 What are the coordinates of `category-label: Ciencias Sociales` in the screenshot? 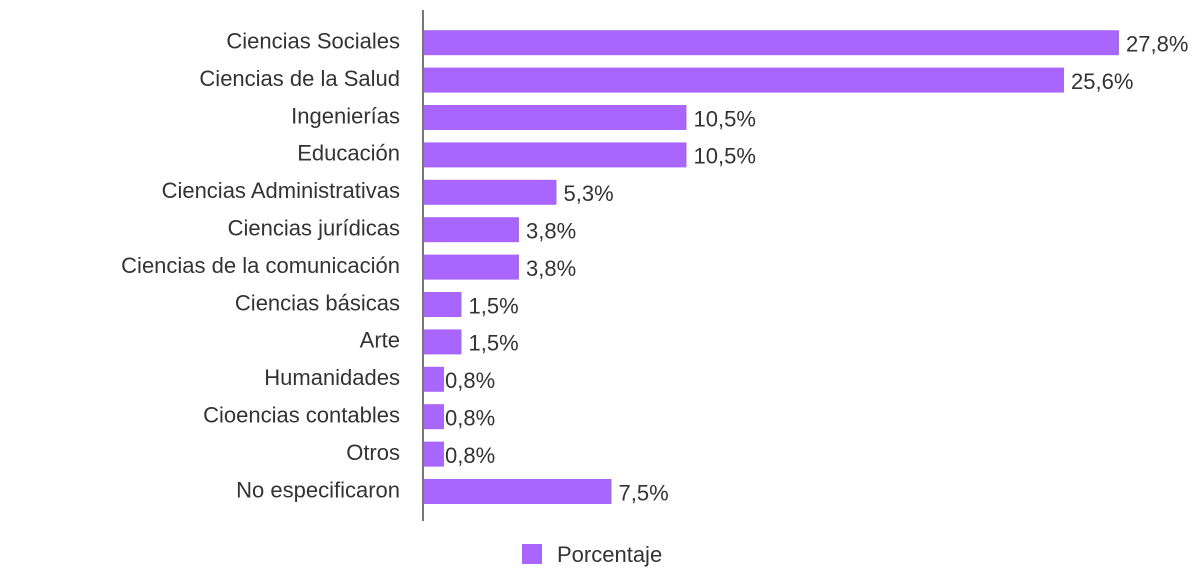 It's located at (313, 41).